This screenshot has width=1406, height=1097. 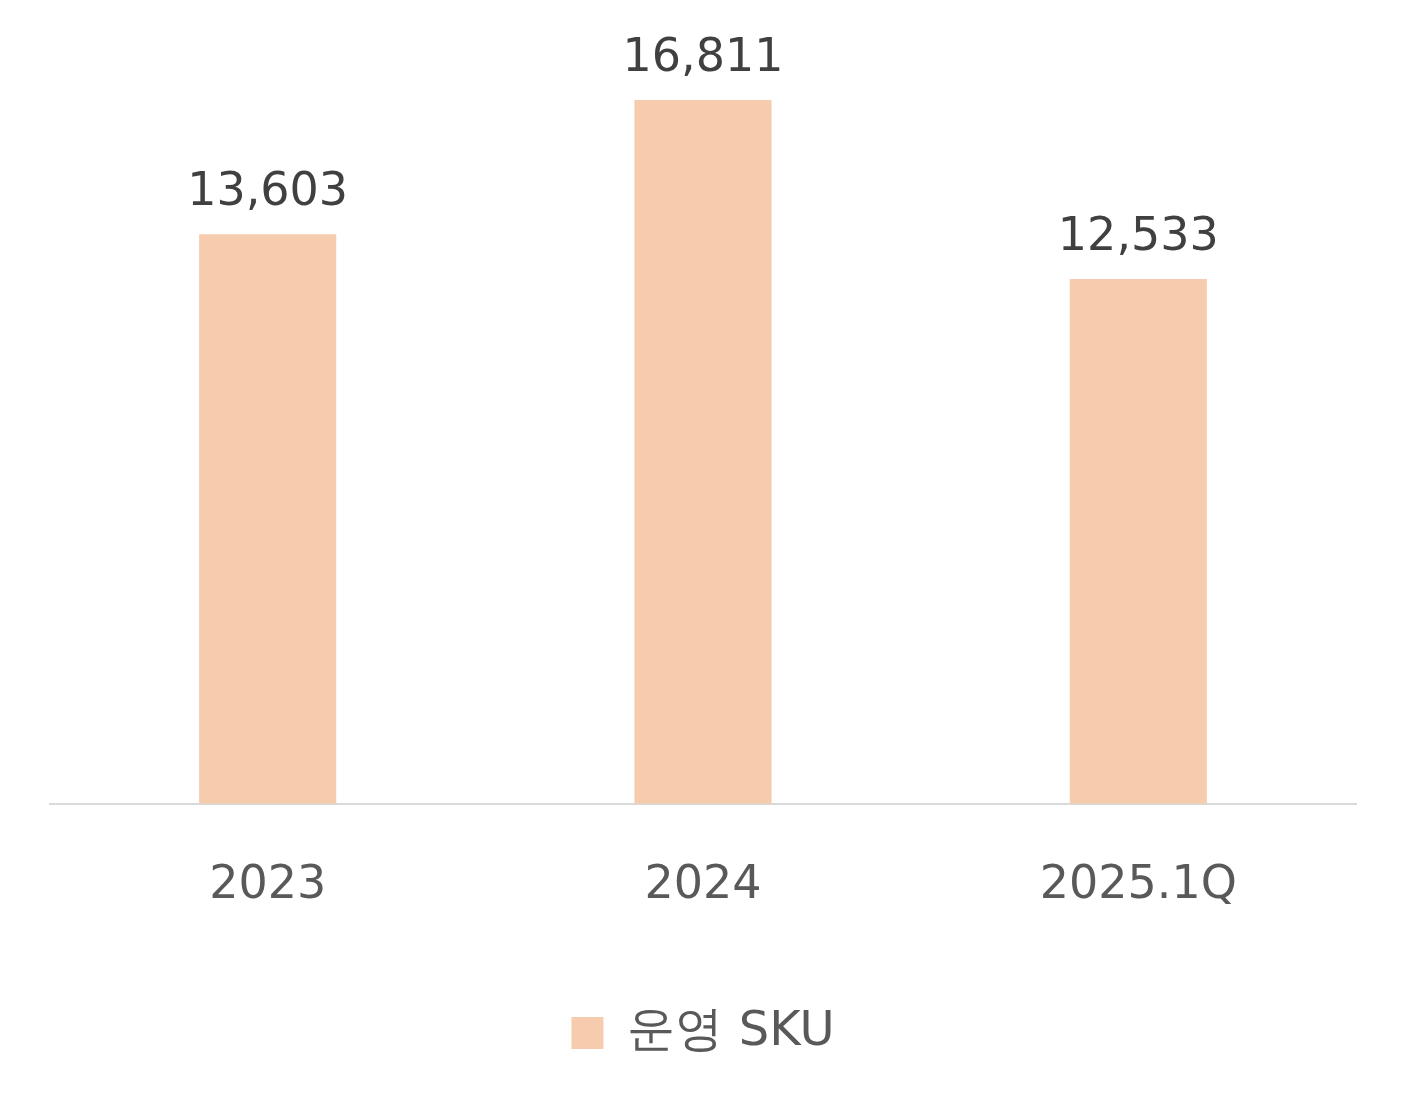 I want to click on x-tick-label: 2023, so click(x=268, y=882).